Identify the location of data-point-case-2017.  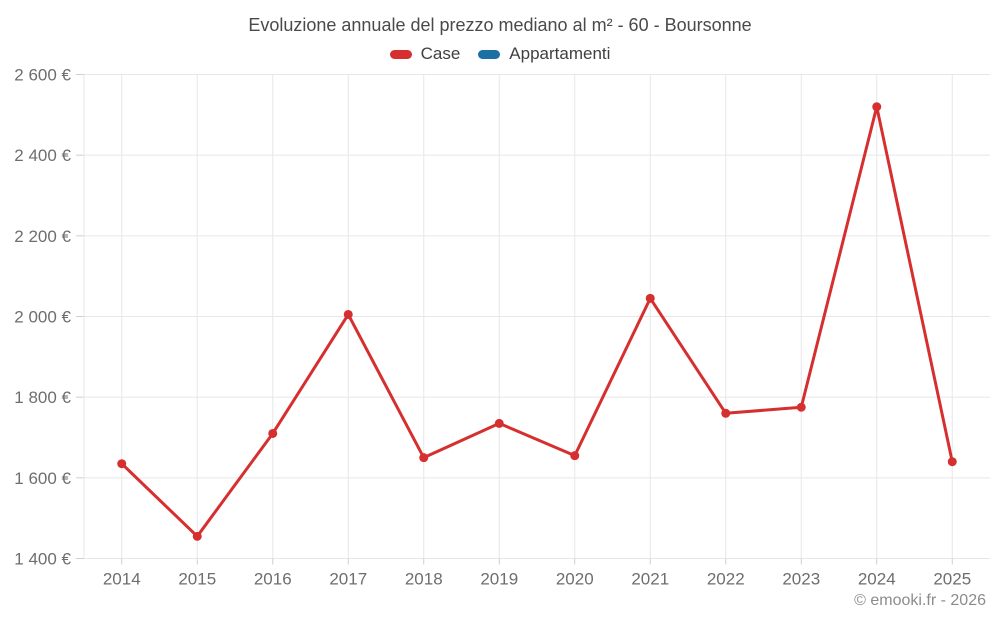
(348, 314).